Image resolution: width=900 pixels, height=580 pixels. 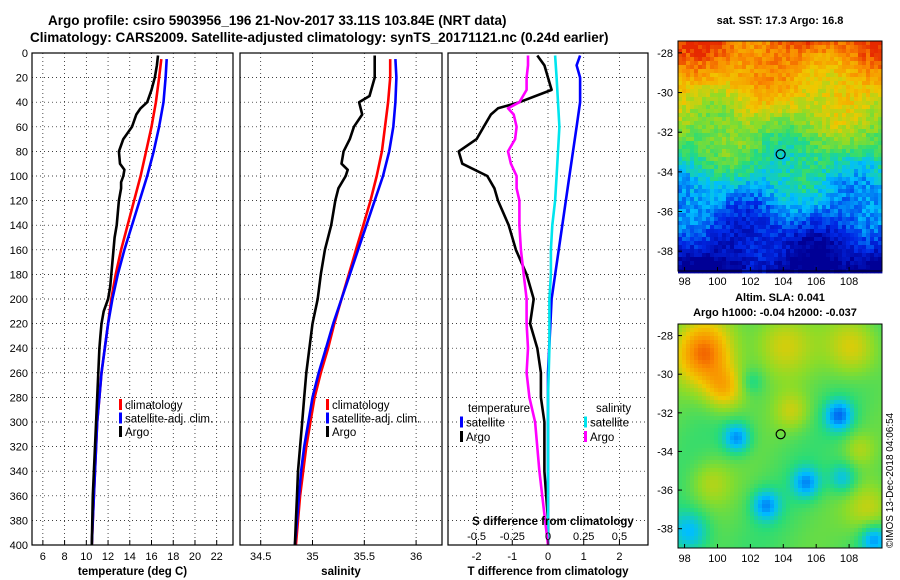 What do you see at coordinates (25, 54) in the screenshot?
I see `y-tick-label: 0` at bounding box center [25, 54].